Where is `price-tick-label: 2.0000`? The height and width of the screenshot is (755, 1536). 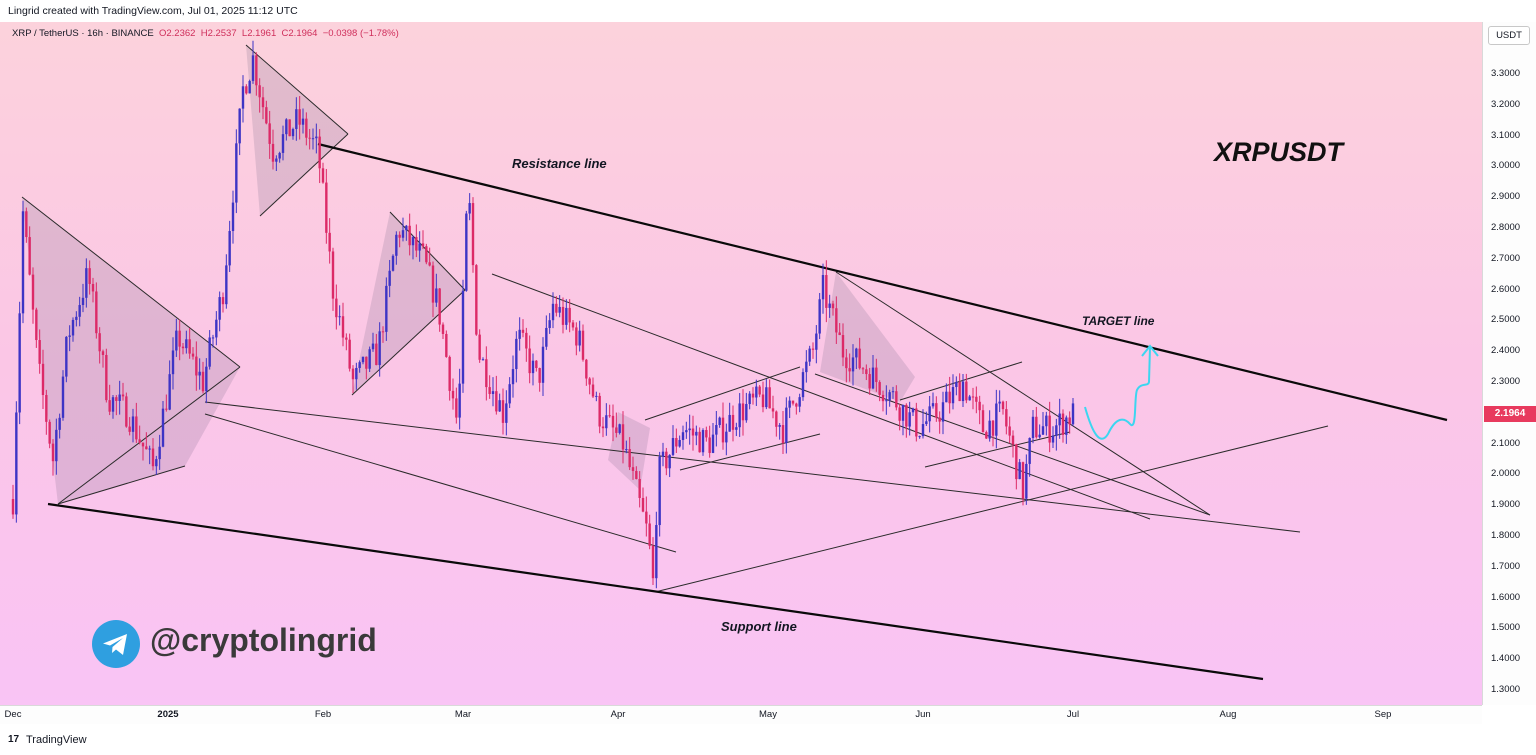
price-tick-label: 2.0000 is located at coordinates (1506, 474).